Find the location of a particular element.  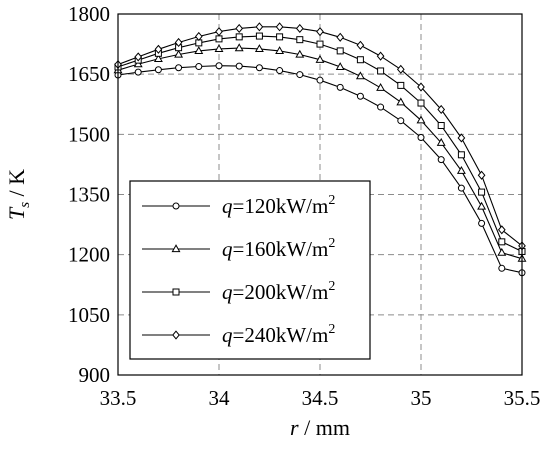

x-axis-unit: mm is located at coordinates (333, 427).